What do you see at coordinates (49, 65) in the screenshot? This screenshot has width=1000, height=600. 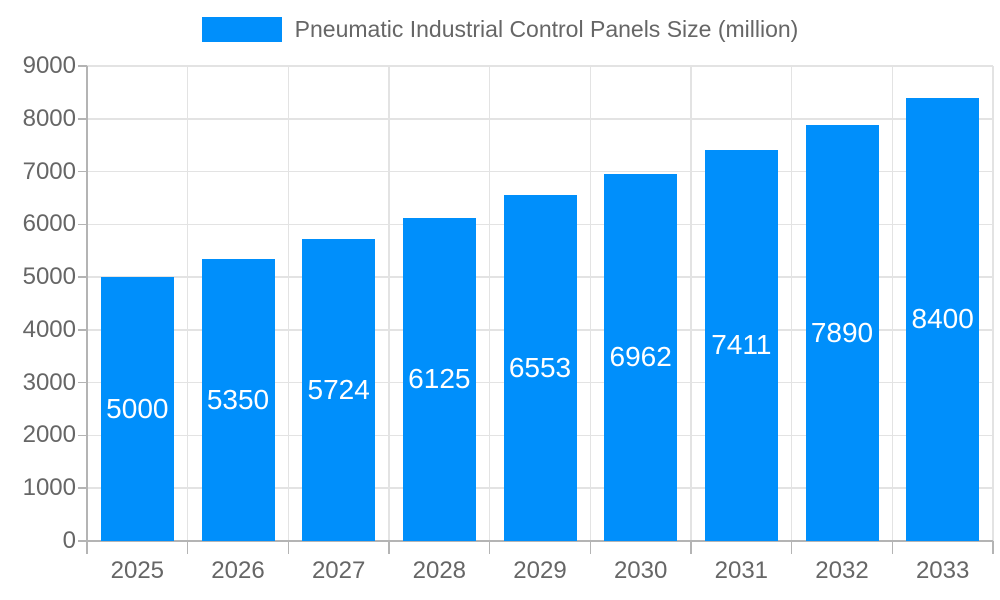 I see `y-axis-label: 9000` at bounding box center [49, 65].